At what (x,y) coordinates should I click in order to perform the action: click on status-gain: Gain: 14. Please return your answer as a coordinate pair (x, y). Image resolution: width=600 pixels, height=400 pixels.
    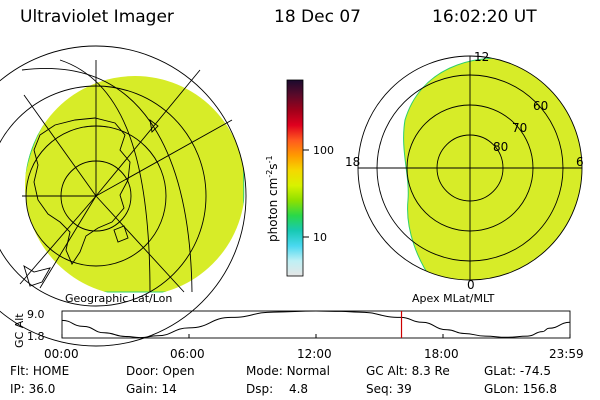
    Looking at the image, I should click on (151, 389).